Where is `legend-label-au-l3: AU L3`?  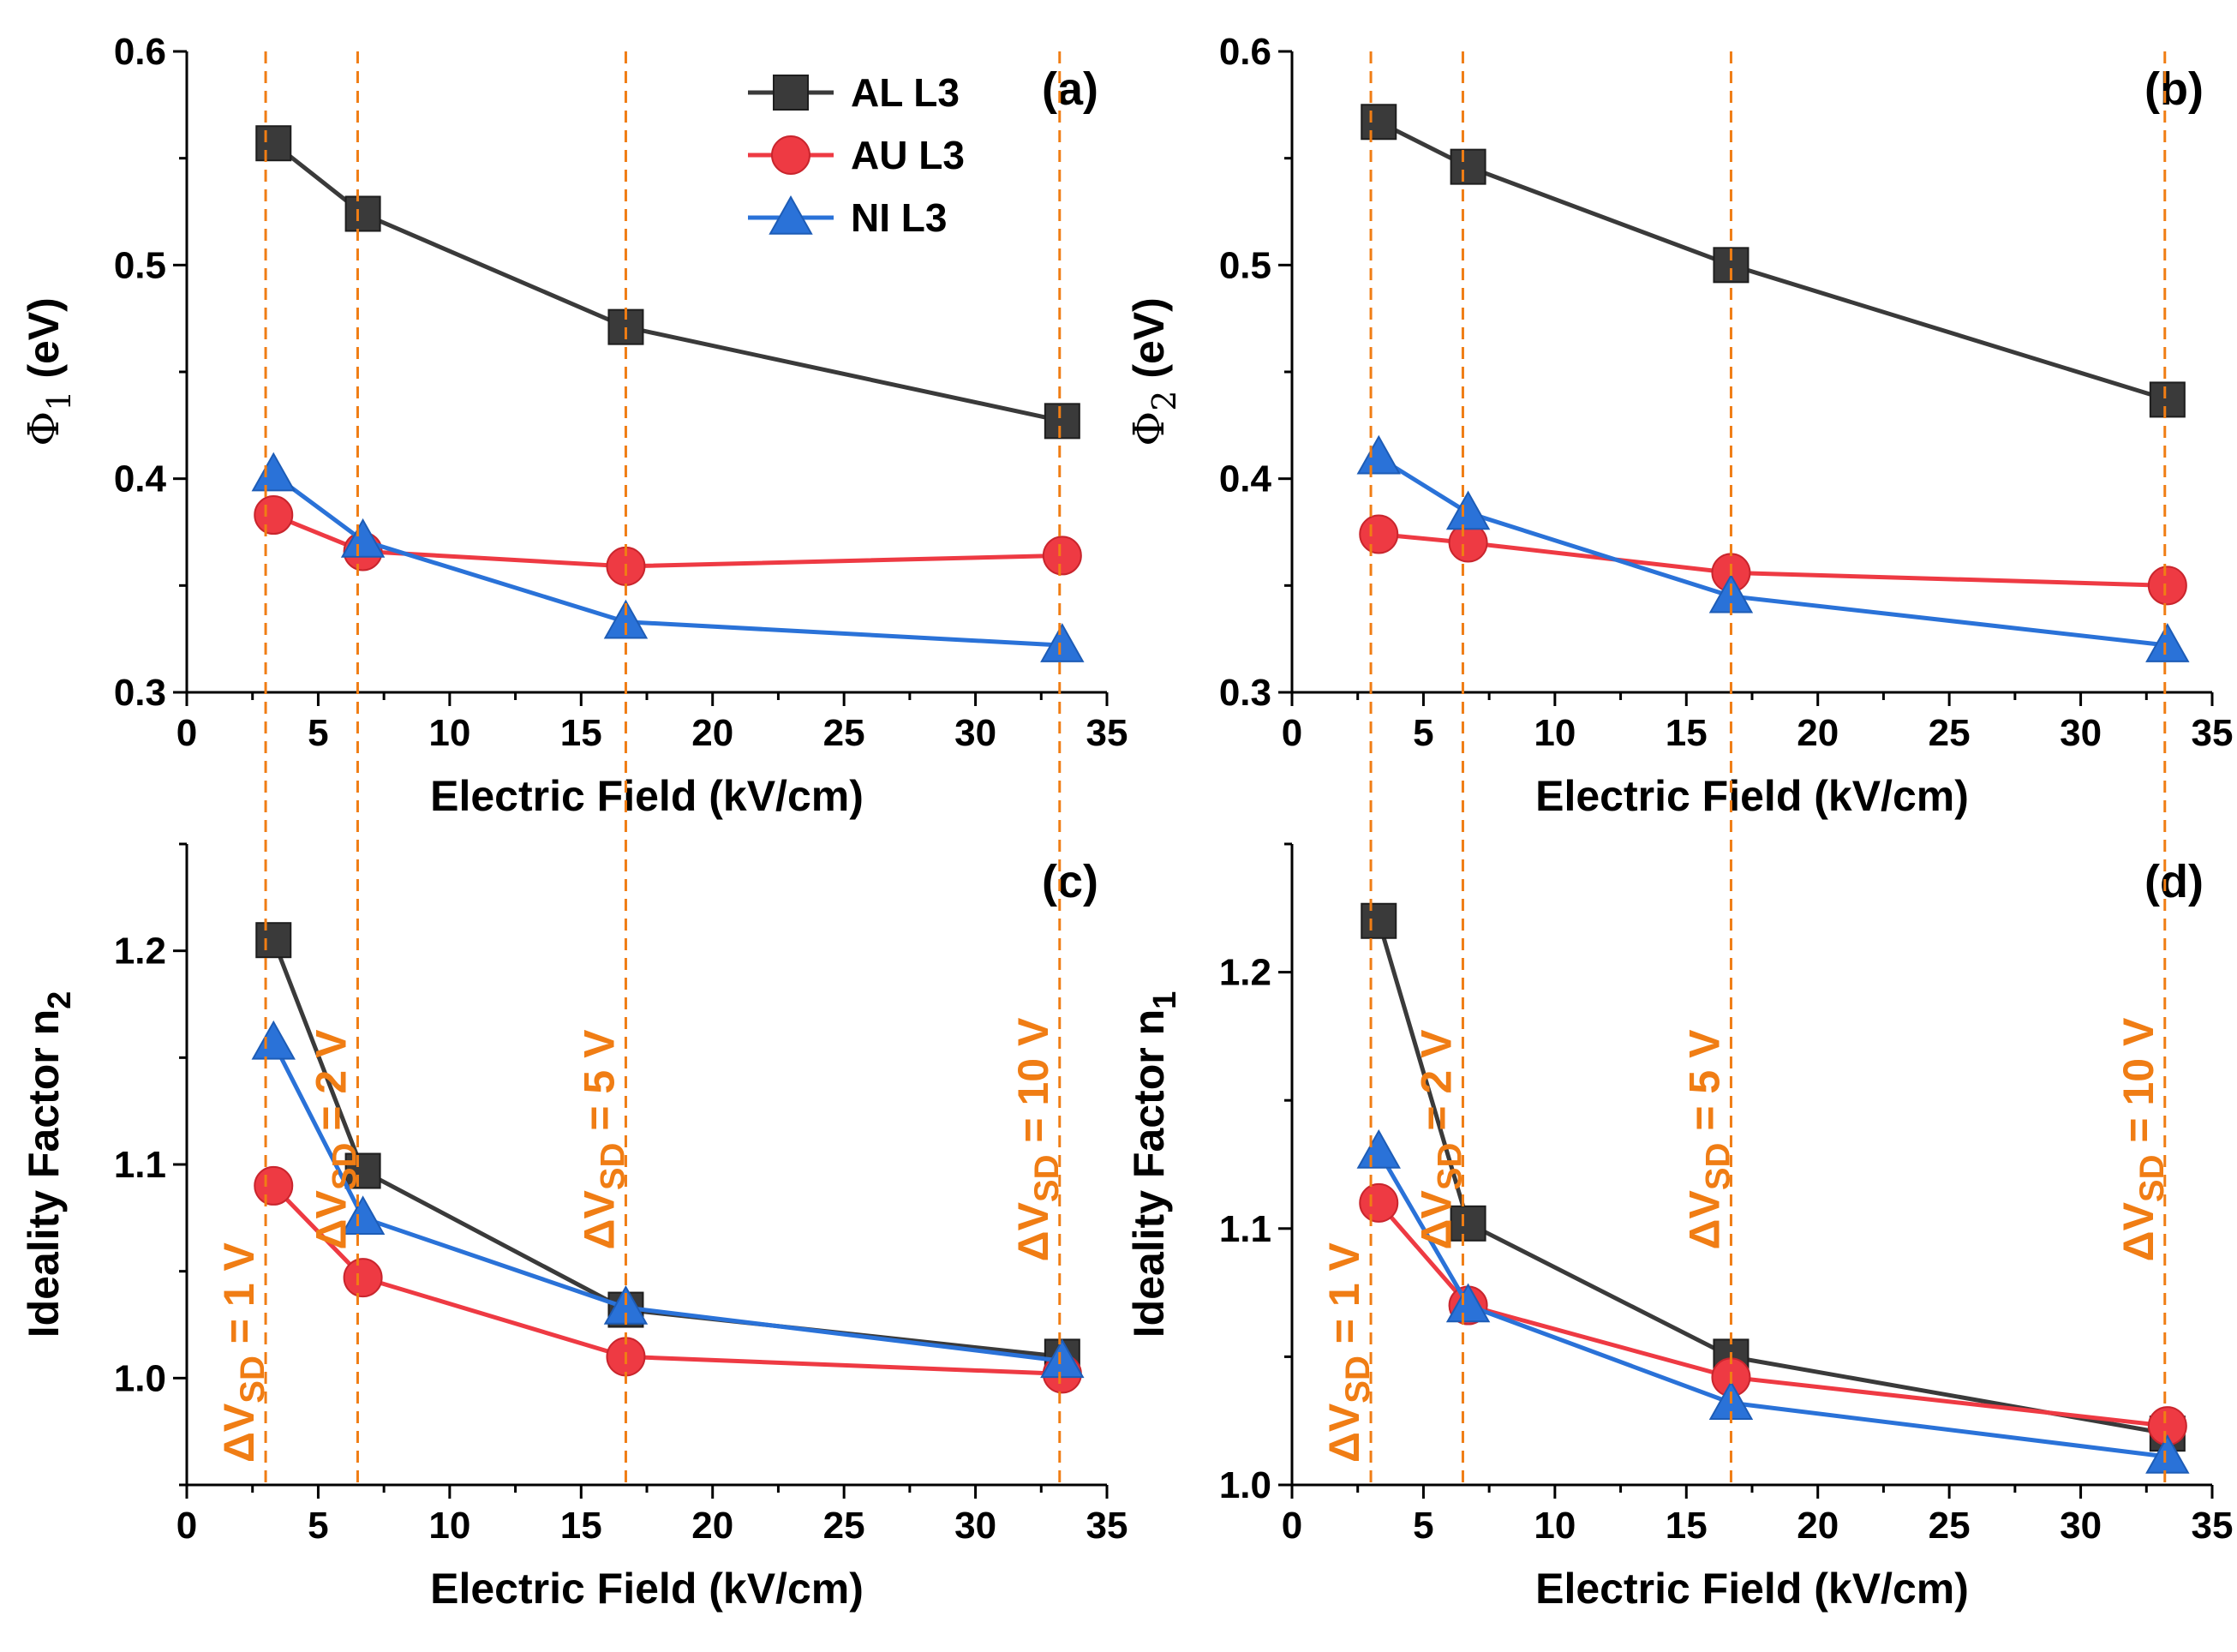
legend-label-au-l3: AU L3 is located at coordinates (908, 155).